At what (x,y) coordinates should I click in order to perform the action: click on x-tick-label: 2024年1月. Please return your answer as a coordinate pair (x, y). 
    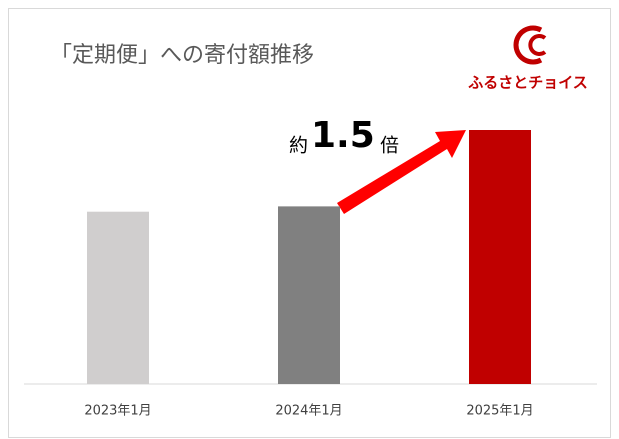
    Looking at the image, I should click on (308, 411).